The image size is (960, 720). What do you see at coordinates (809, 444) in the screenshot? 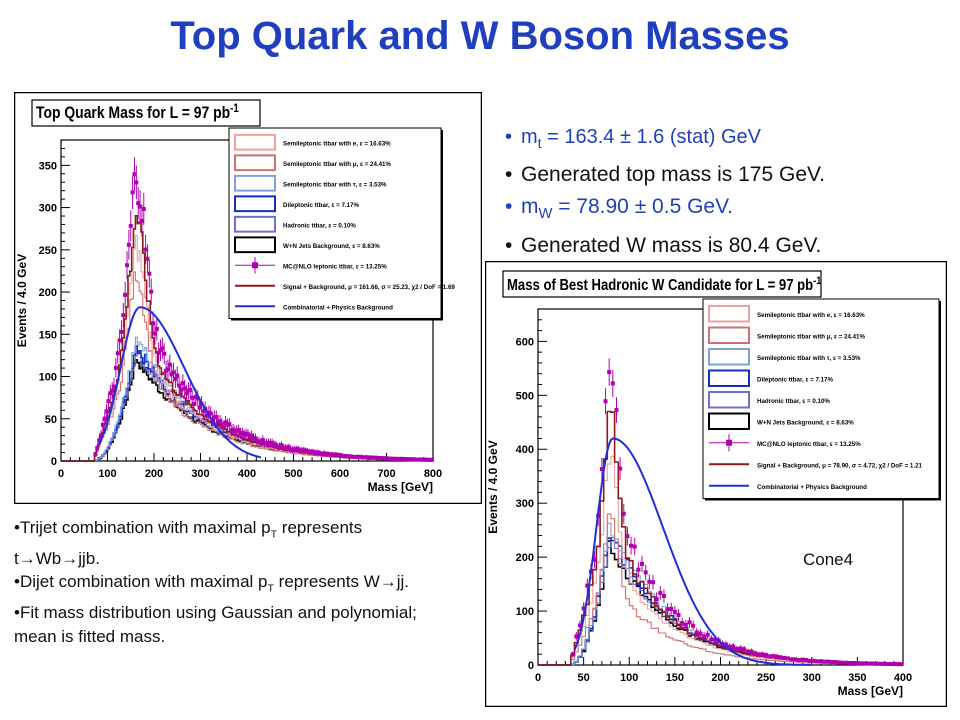
I see `legend-label: MC@NLO leptonic ttbar, ε = 13.25%` at bounding box center [809, 444].